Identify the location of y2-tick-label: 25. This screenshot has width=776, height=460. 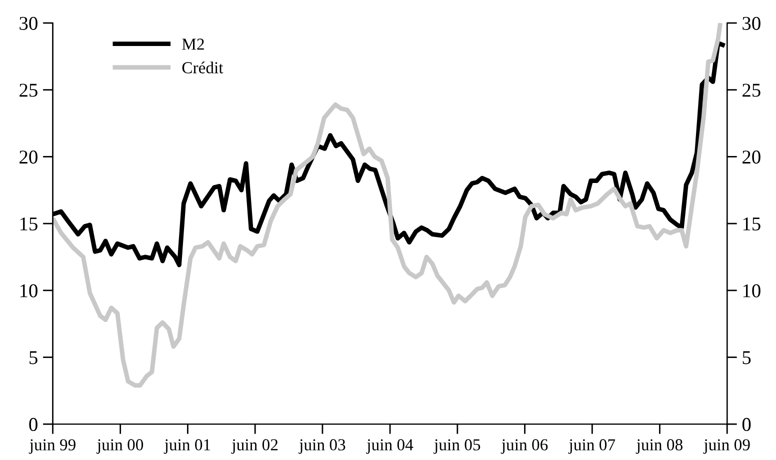
(751, 90).